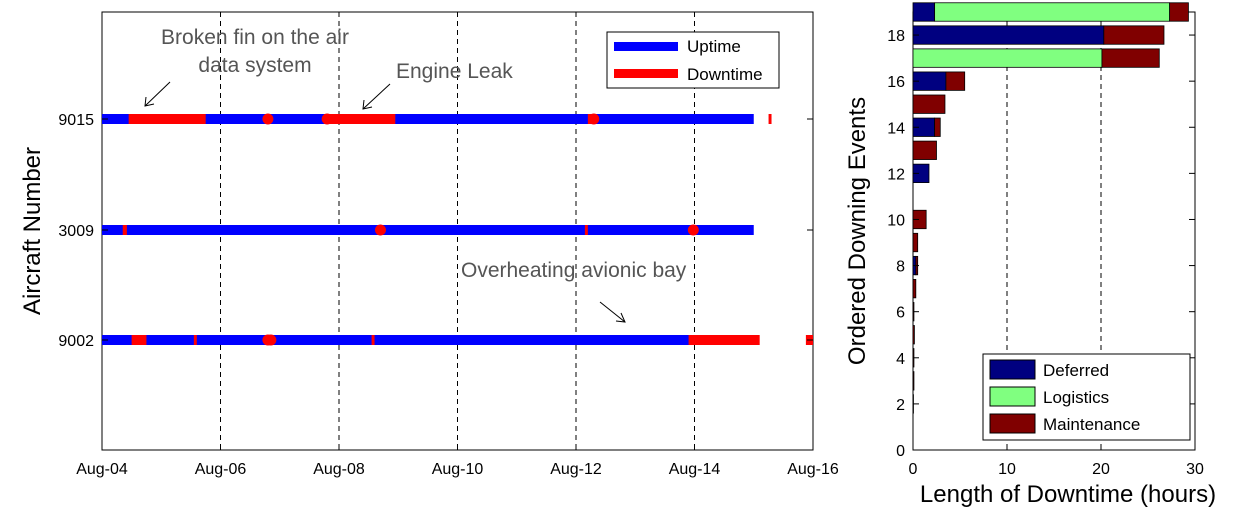 This screenshot has width=1258, height=510. What do you see at coordinates (857, 231) in the screenshot?
I see `bar-y-axis-label: Ordered Downing Events` at bounding box center [857, 231].